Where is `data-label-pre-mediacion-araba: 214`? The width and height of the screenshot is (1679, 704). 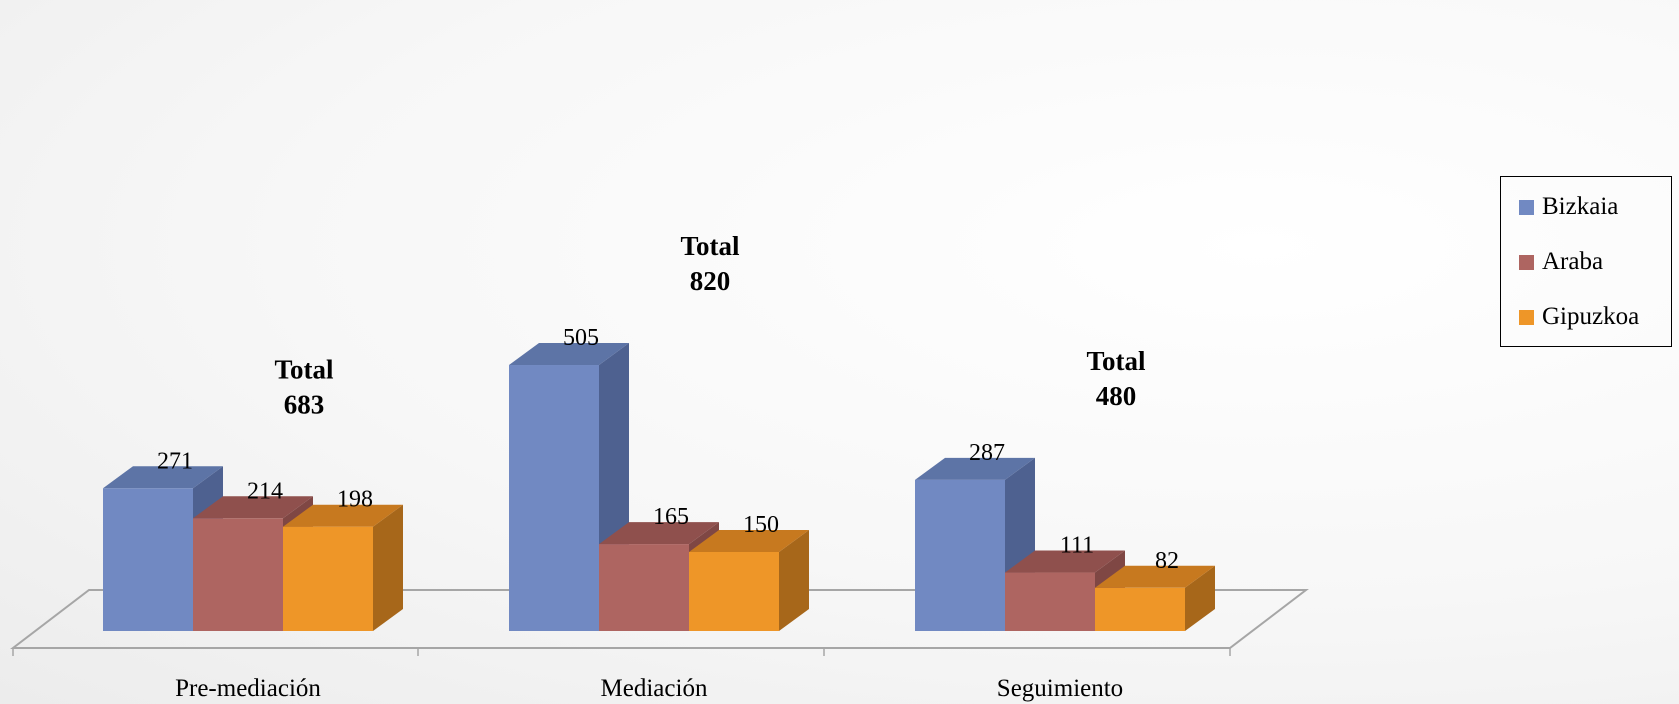
data-label-pre-mediacion-araba: 214 is located at coordinates (265, 491).